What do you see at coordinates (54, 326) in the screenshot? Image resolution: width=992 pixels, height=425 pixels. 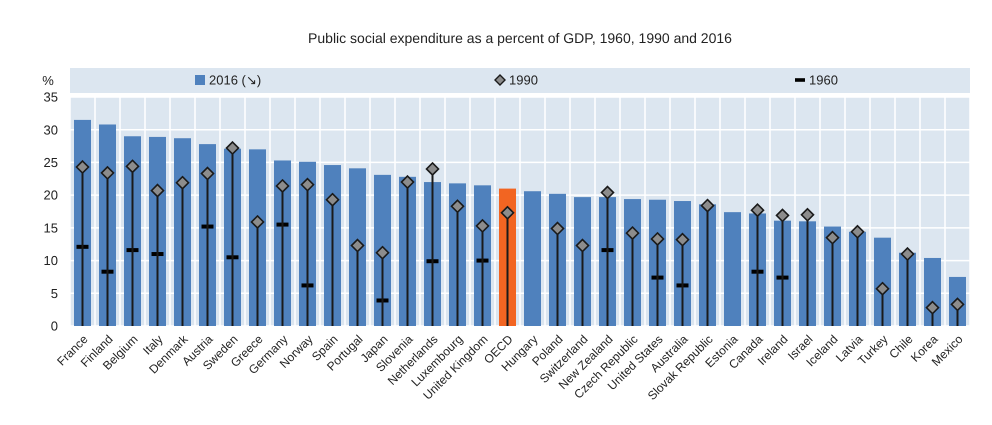 I see `y-tick-label: 0` at bounding box center [54, 326].